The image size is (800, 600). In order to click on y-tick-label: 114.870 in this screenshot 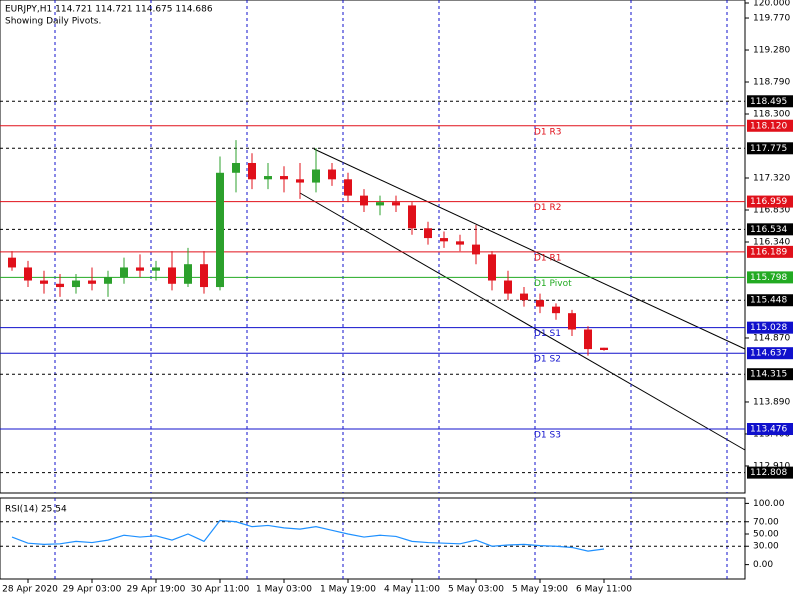, I will do `click(771, 338)`.